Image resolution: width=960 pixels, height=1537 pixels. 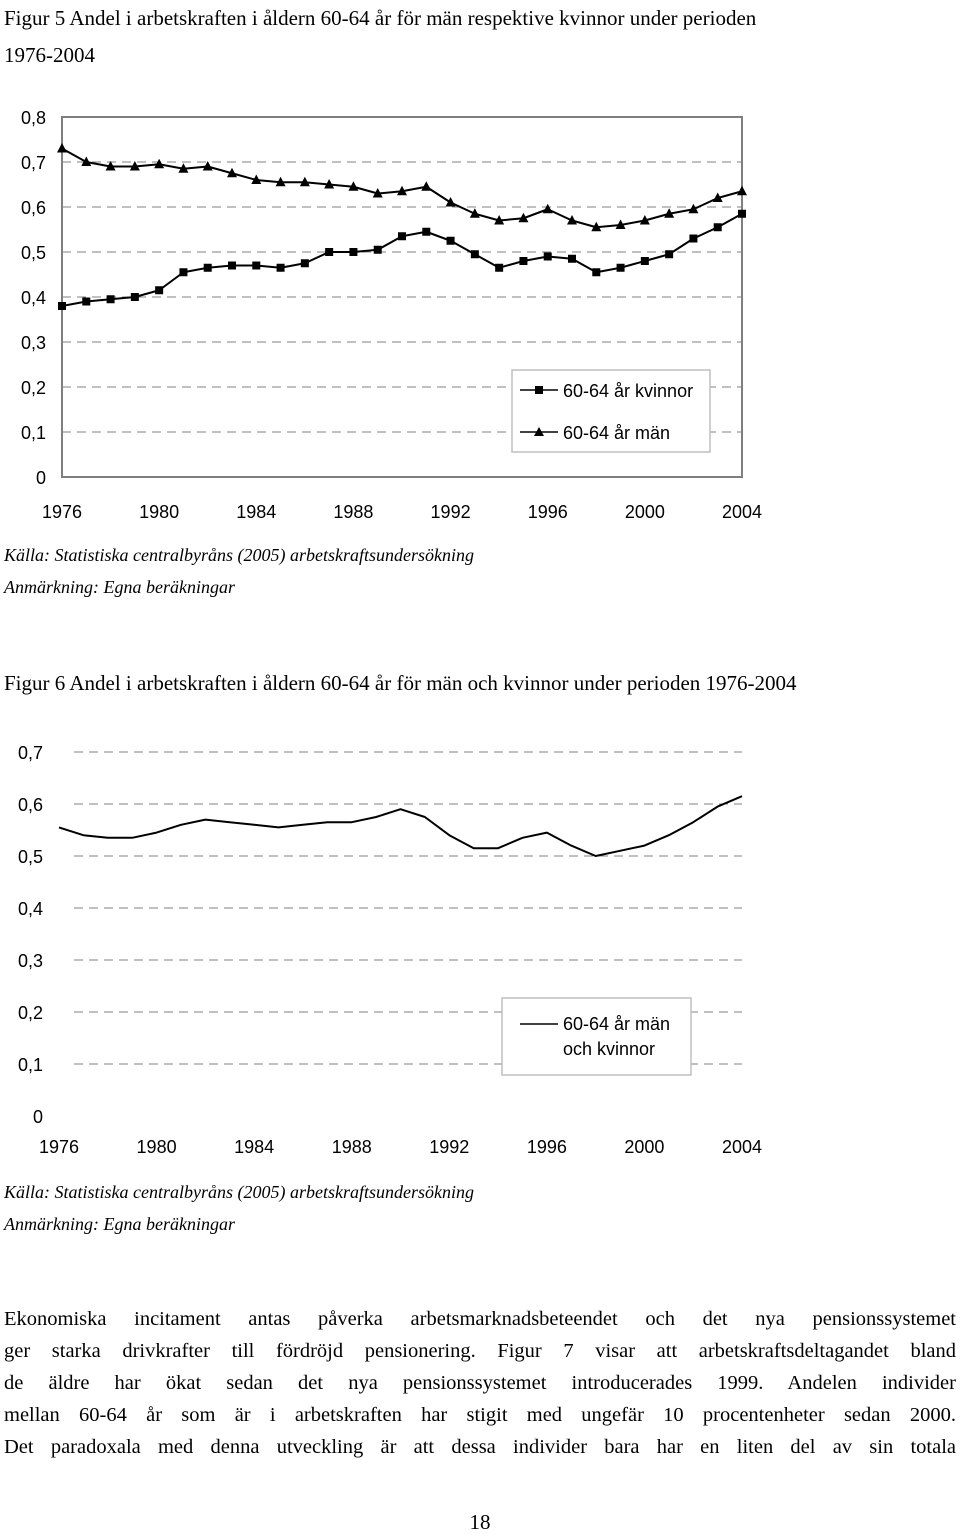 What do you see at coordinates (628, 391) in the screenshot?
I see `legend-kvinnor-label: 60-64 år kvinnor` at bounding box center [628, 391].